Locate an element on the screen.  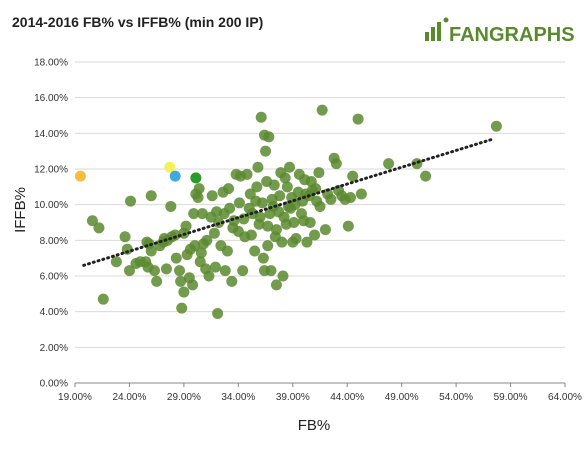
y-tick-label: 2.00% is located at coordinates (54, 348).